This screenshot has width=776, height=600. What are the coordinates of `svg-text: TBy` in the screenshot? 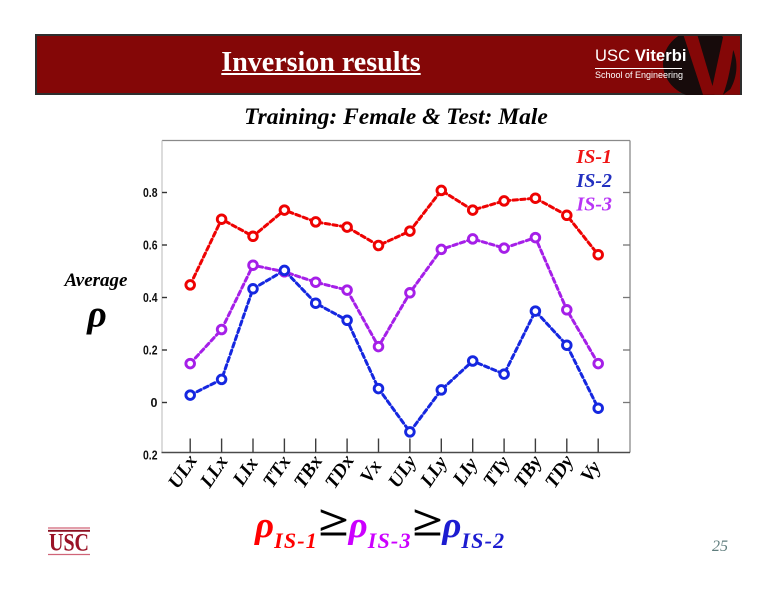 It's located at (528, 472).